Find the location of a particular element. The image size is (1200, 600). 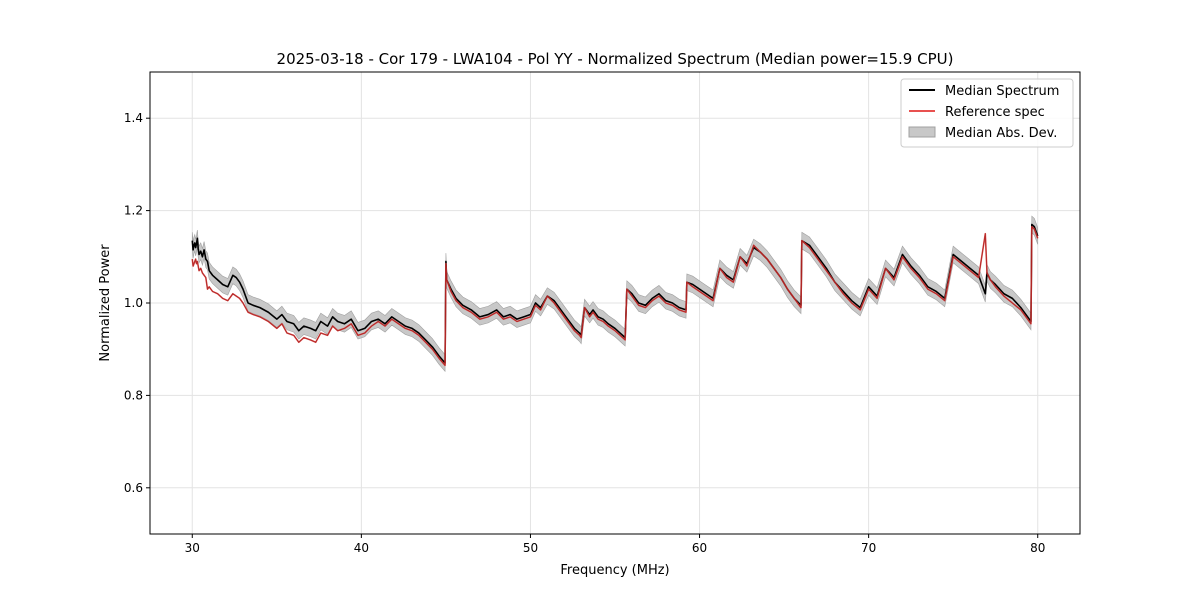

y-axis-label: Normalized Power is located at coordinates (105, 303).